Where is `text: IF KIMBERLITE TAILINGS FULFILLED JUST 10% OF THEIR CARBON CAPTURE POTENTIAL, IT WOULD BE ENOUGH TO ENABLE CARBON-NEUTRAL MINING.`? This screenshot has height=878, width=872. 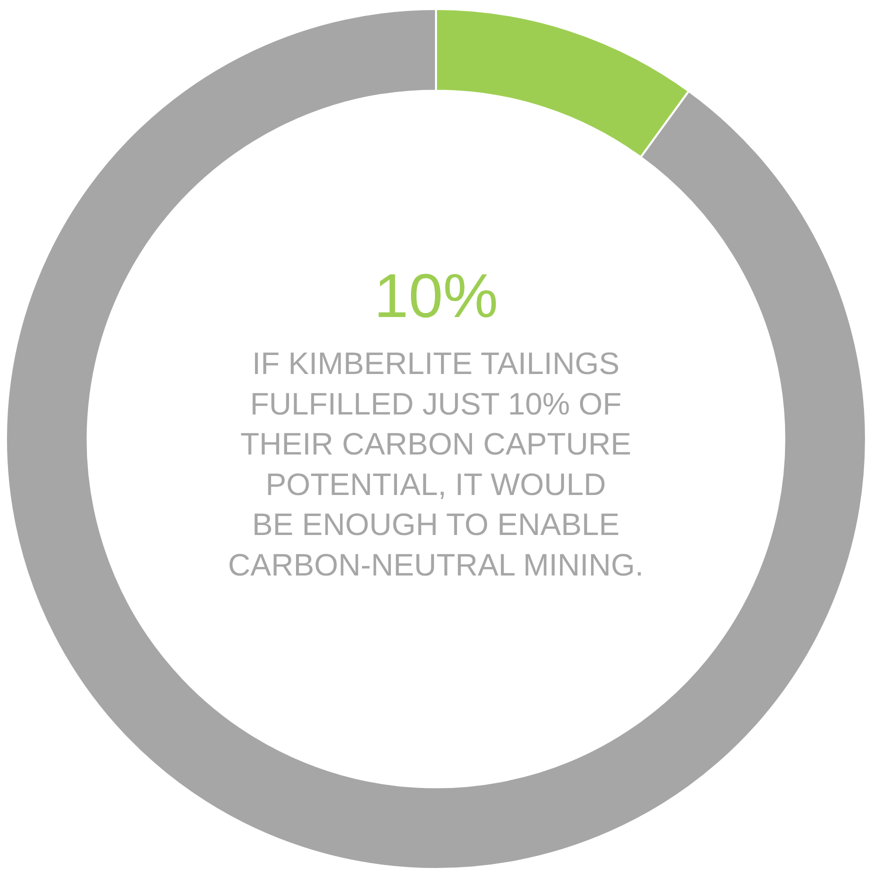
text: IF KIMBERLITE TAILINGS FULFILLED JUST 10% OF THEIR CARBON CAPTURE POTENTIAL, IT WOULD BE ENOUGH TO ENABLE CARBON-NEUTRAL MINING. is located at coordinates (436, 464).